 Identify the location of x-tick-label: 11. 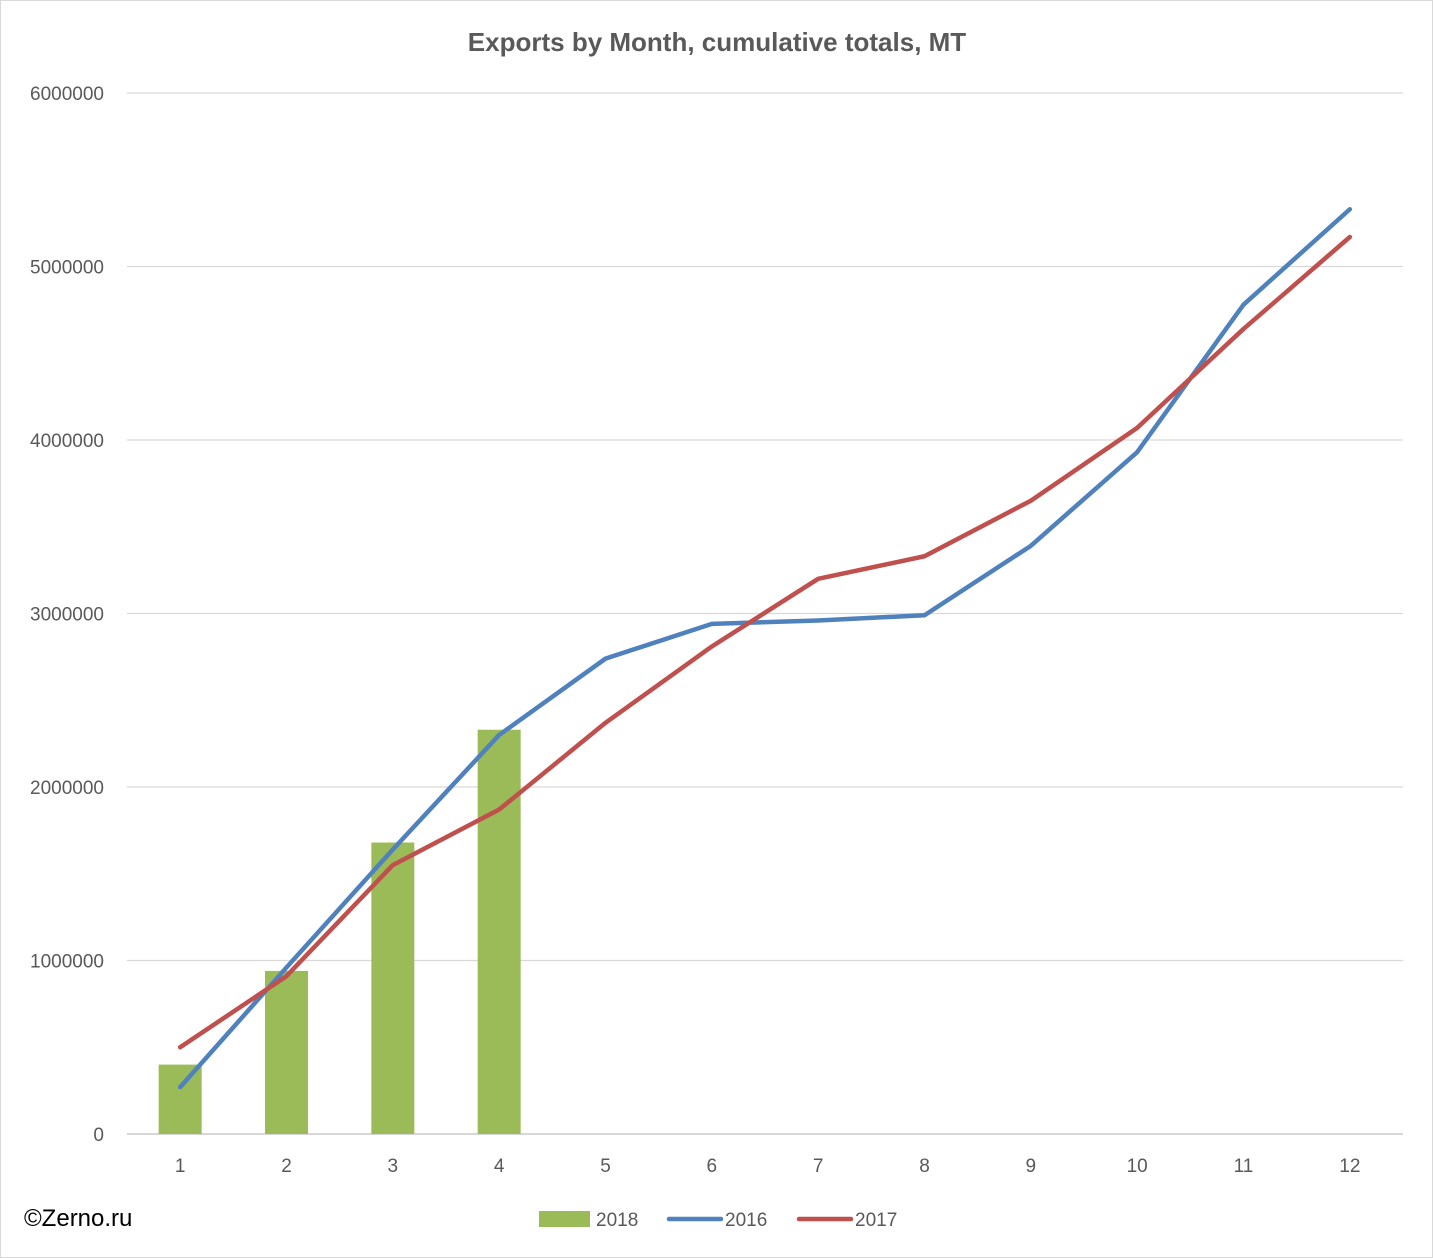
(1244, 1166).